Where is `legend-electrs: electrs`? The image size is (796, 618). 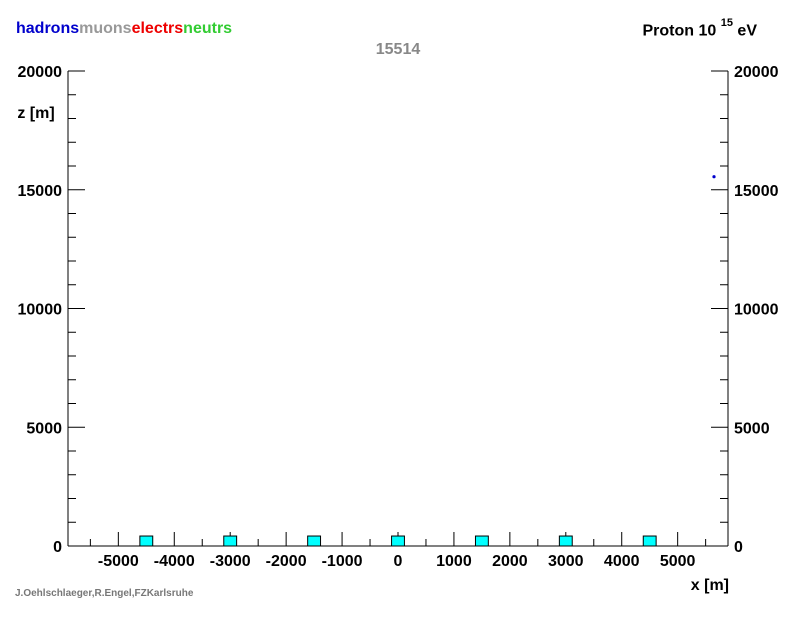 legend-electrs: electrs is located at coordinates (157, 28).